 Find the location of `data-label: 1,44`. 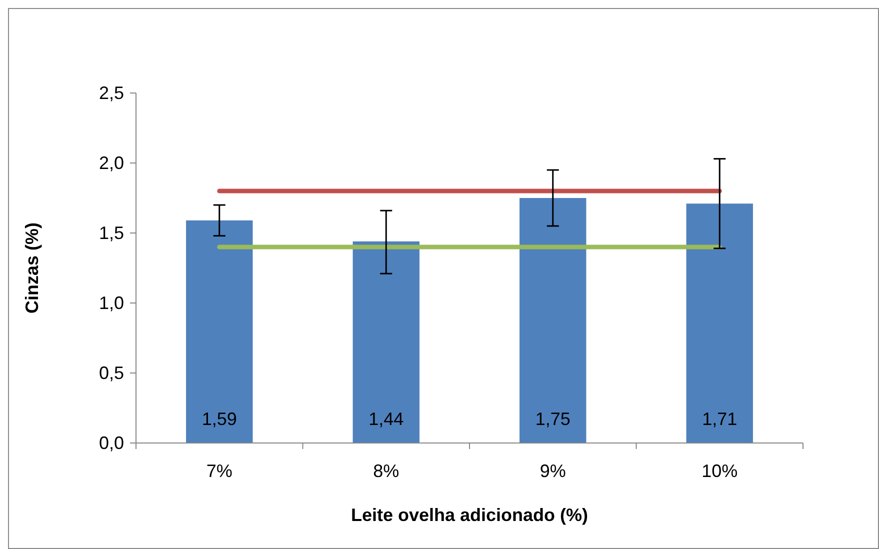

data-label: 1,44 is located at coordinates (386, 419).